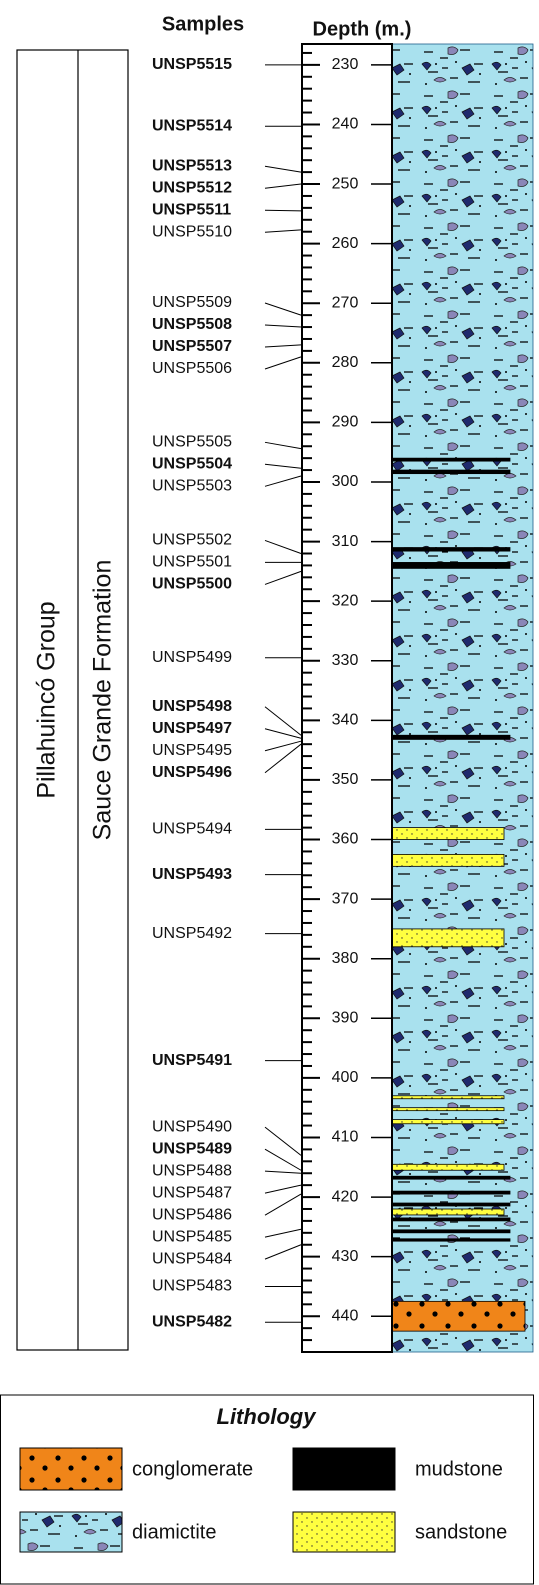 This screenshot has height=1585, width=539. Describe the element at coordinates (192, 1286) in the screenshot. I see `sample-label: UNSP5483` at that location.